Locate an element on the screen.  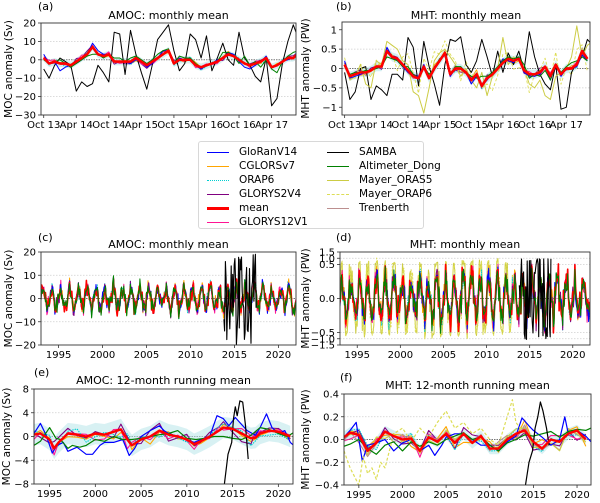
panel-label: (b) is located at coordinates (344, 6).